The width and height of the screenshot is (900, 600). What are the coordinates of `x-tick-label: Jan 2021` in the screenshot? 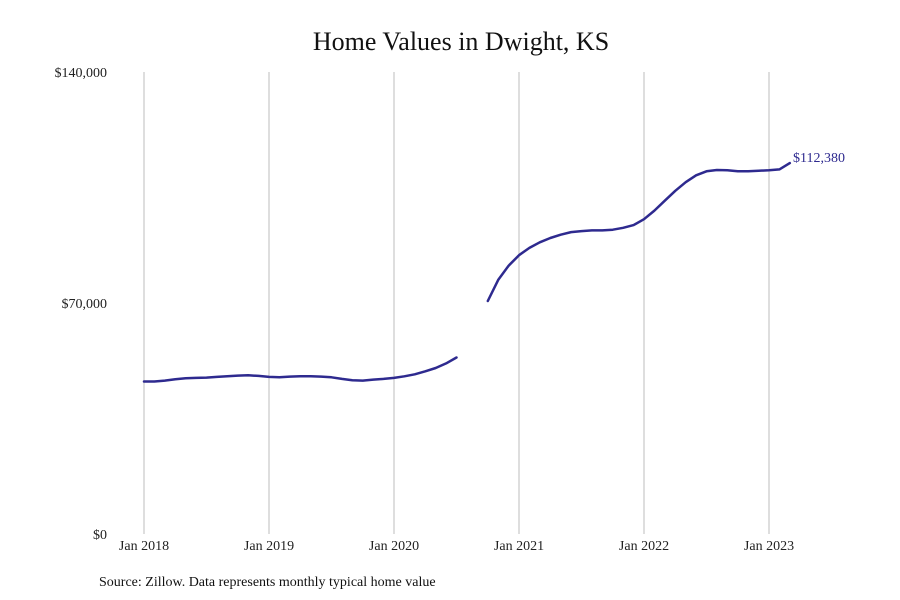 It's located at (519, 546).